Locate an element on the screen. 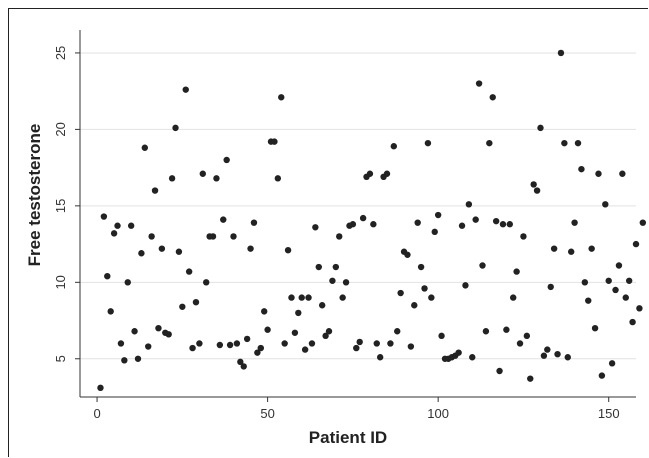  x-tick-label: 150 is located at coordinates (609, 413).